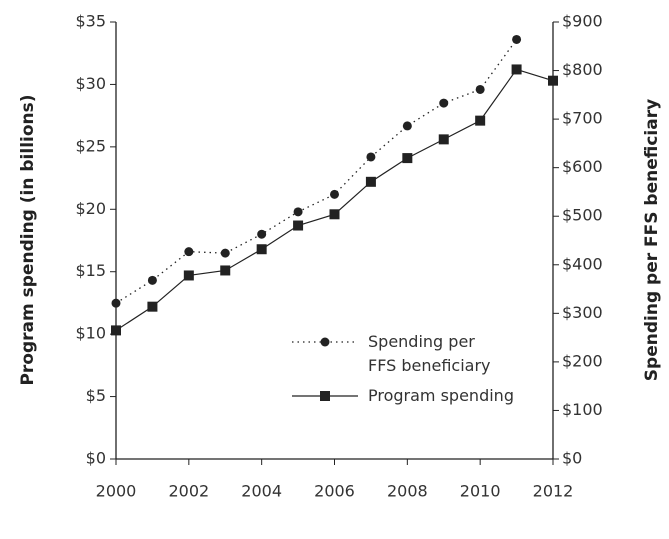 Image resolution: width=669 pixels, height=539 pixels. I want to click on y-tick-label: $15, so click(90, 270).